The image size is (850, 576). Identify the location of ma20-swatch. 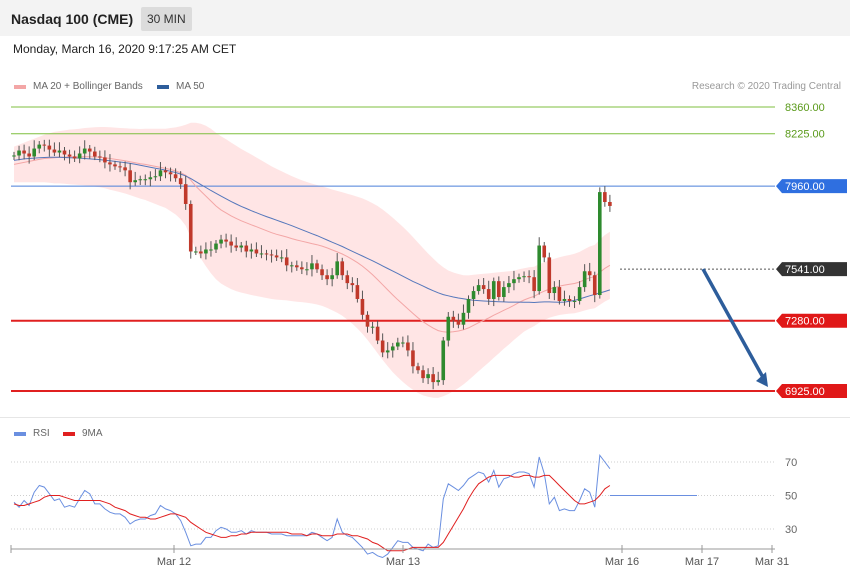
(20, 86).